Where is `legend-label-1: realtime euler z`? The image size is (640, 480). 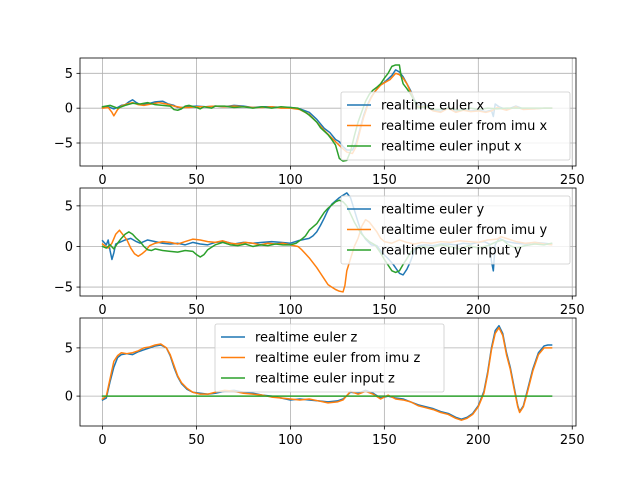 legend-label-1: realtime euler z is located at coordinates (306, 338).